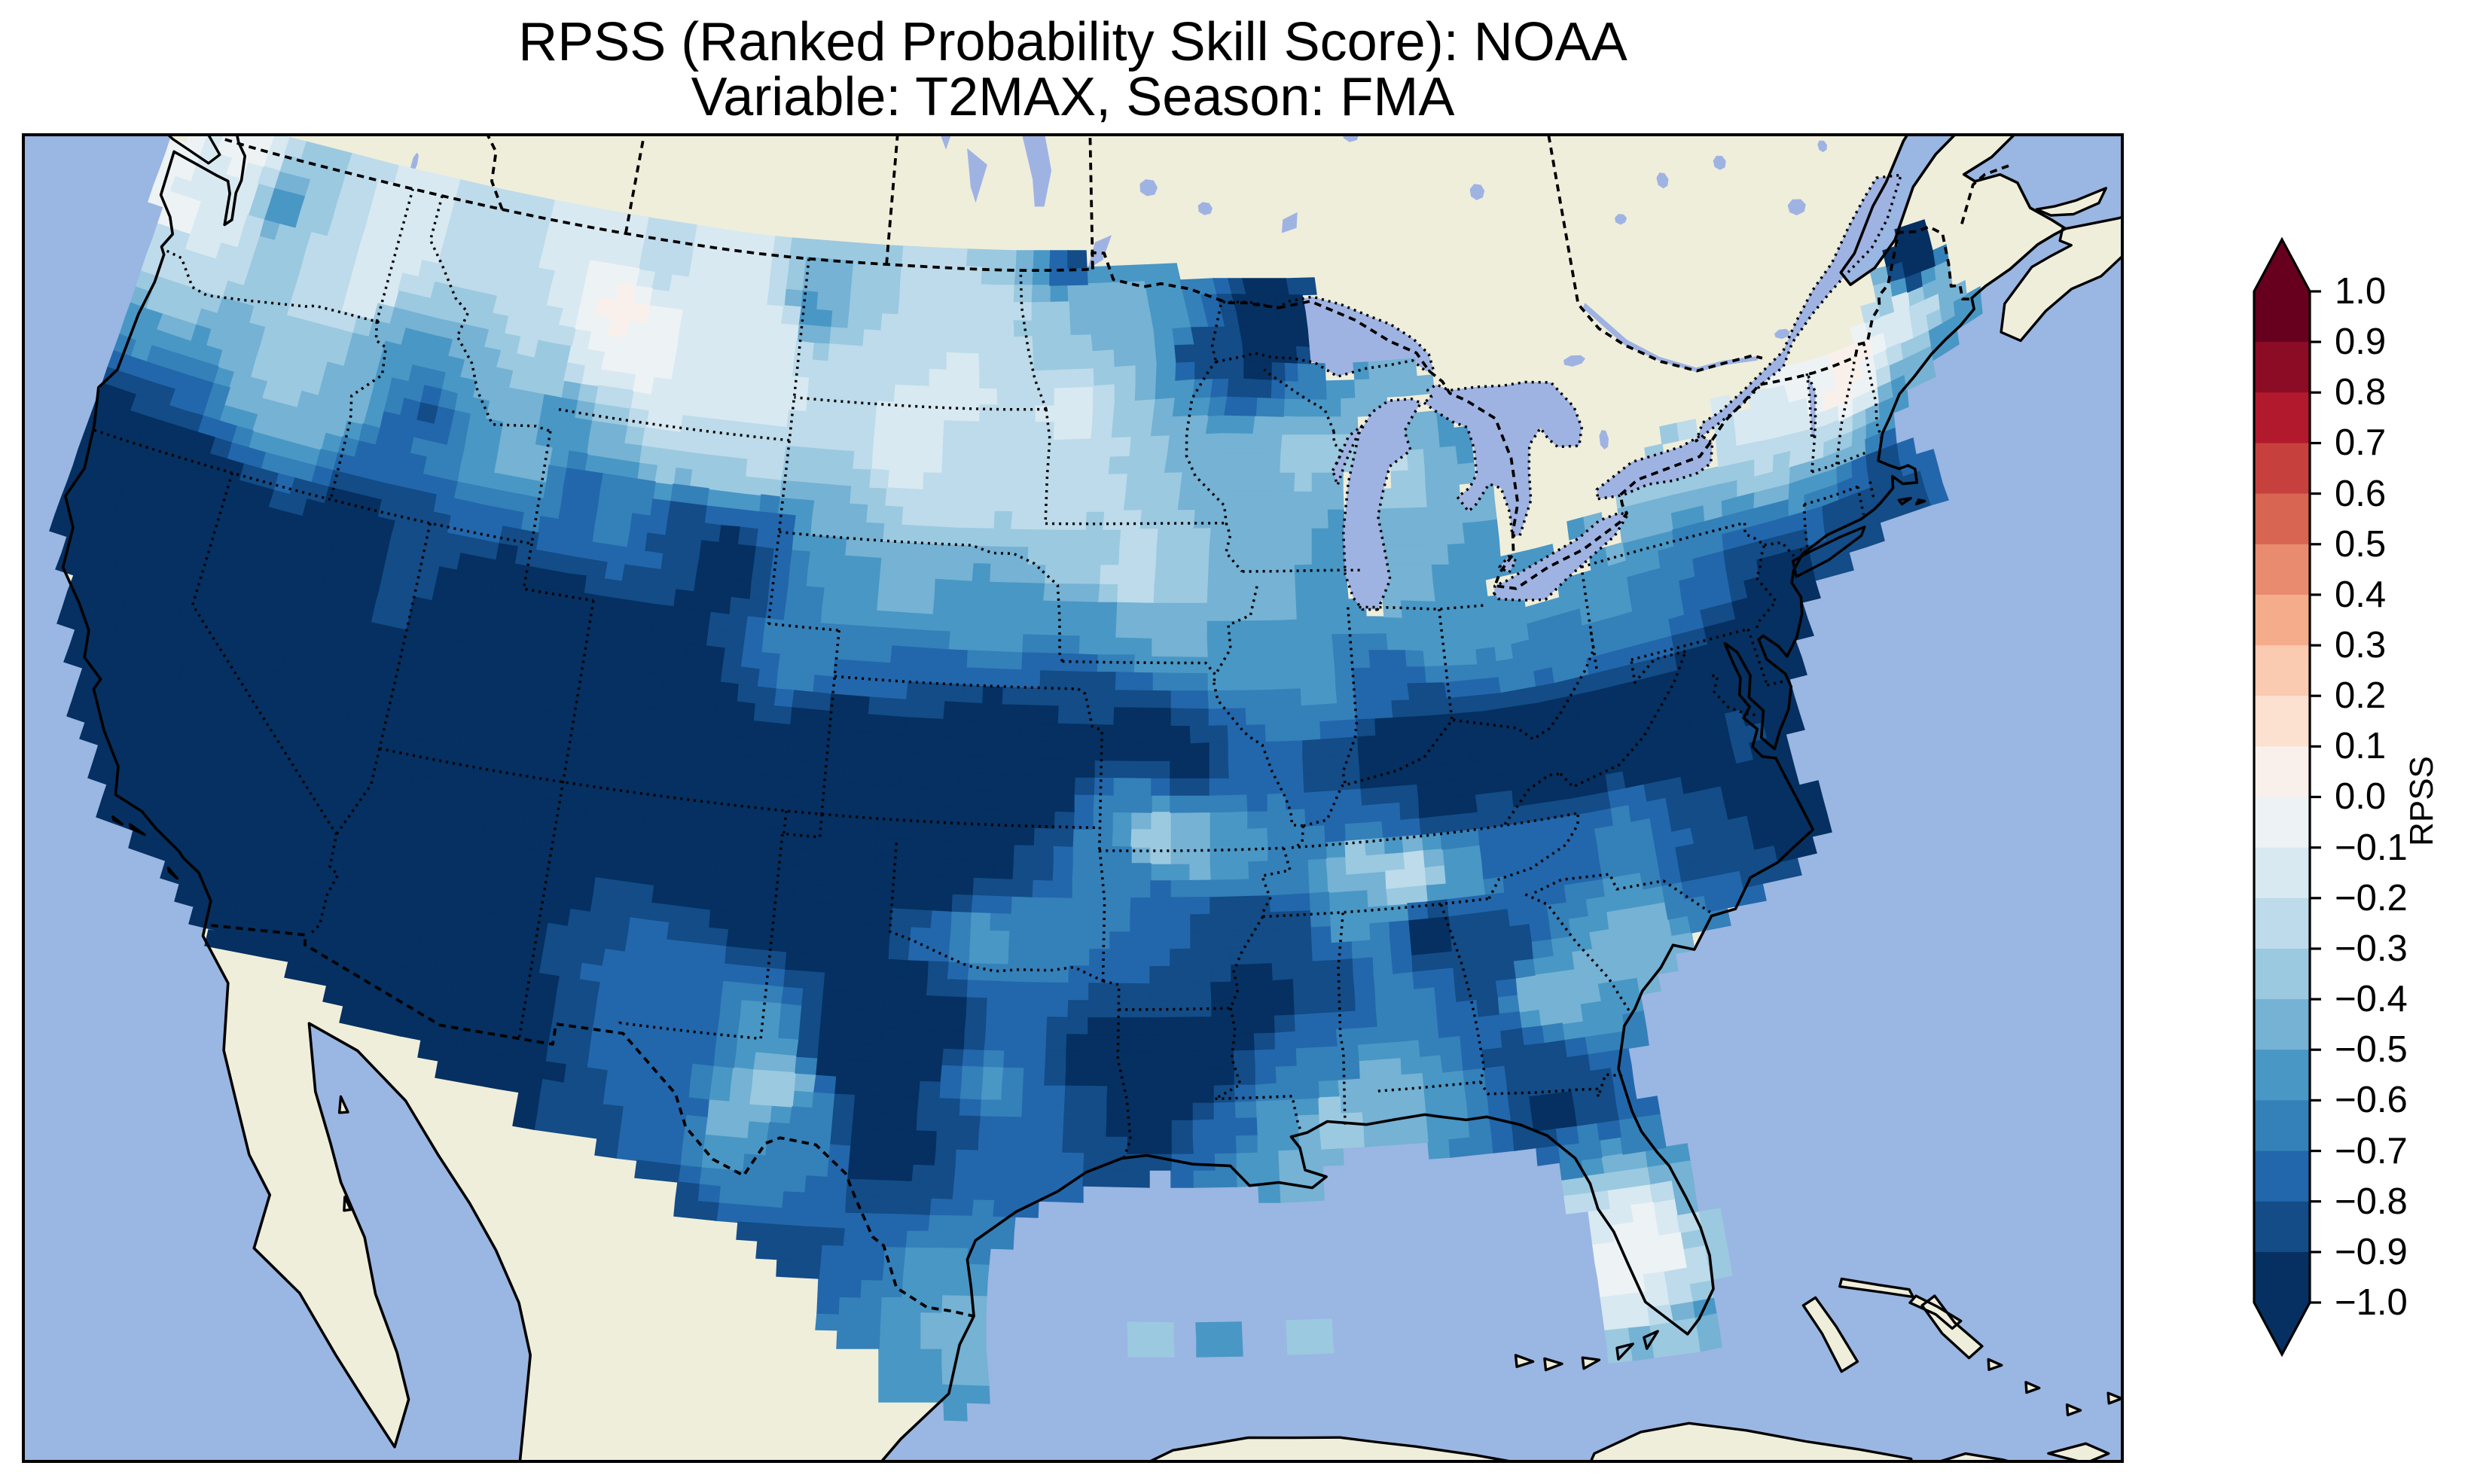 Image resolution: width=2474 pixels, height=1484 pixels. I want to click on svg-text: RPSS, so click(2422, 801).